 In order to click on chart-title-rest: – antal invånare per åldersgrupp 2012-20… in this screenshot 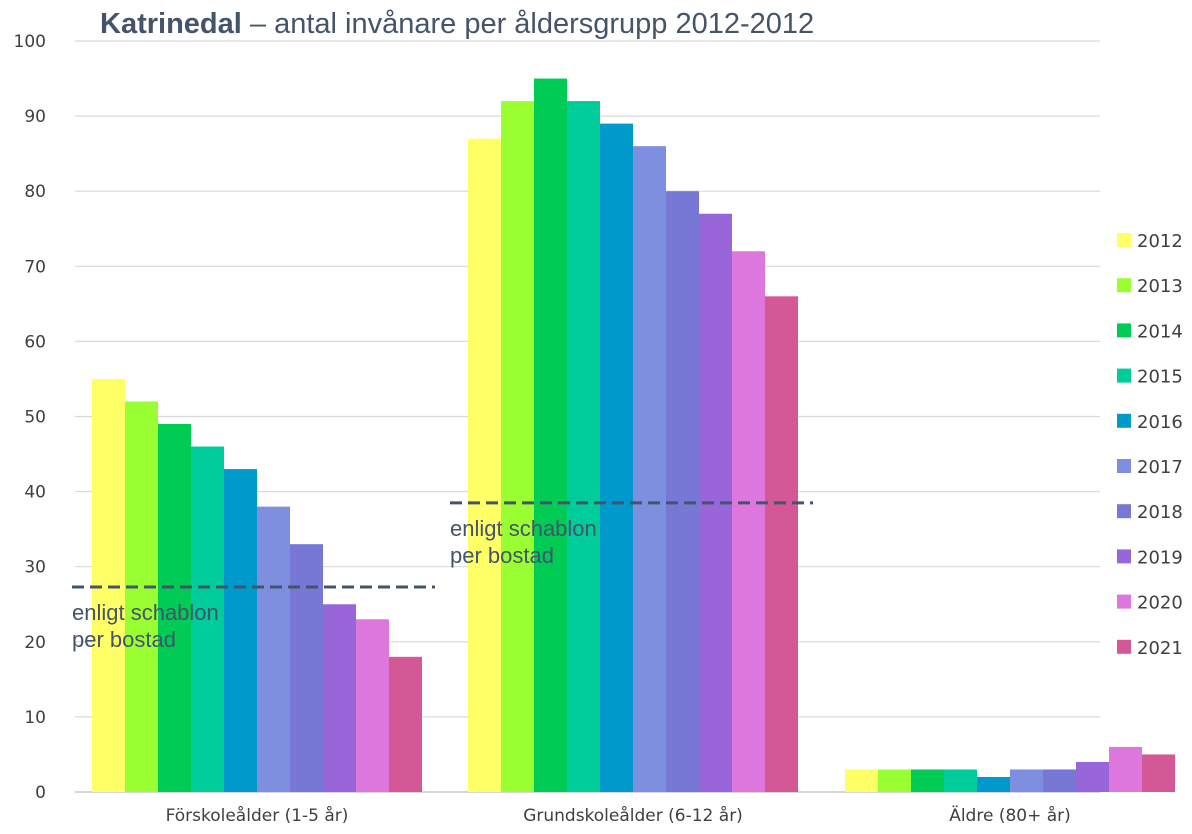, I will do `click(528, 24)`.